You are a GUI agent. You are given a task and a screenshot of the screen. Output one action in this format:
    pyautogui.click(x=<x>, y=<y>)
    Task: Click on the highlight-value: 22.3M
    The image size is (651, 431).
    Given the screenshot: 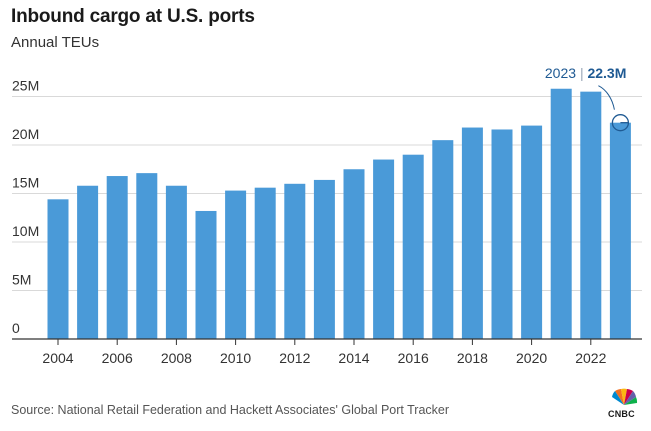 What is the action you would take?
    pyautogui.click(x=606, y=73)
    